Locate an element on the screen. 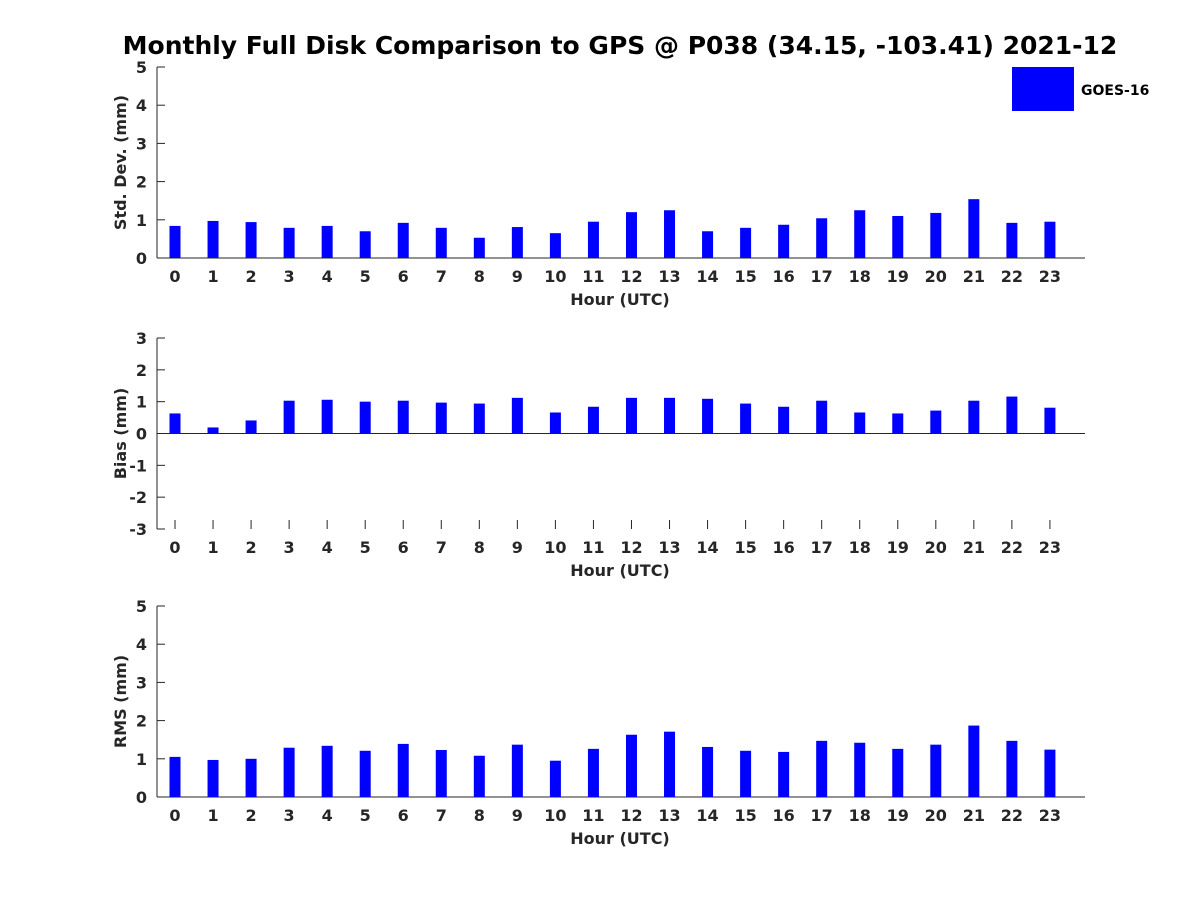  x-tick-label: 13 is located at coordinates (669, 547).